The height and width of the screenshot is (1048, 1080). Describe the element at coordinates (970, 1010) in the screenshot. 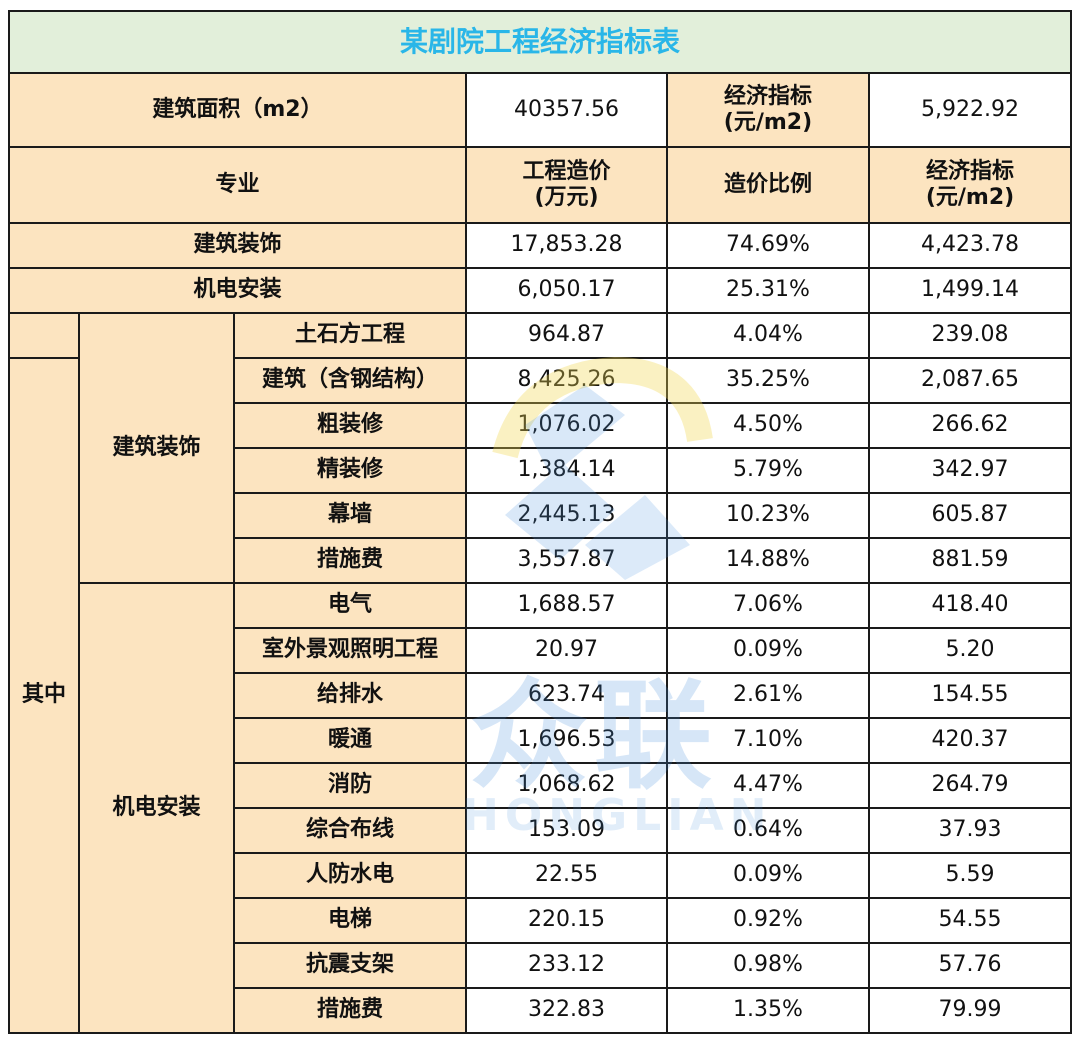

I see `item-index: 79.99` at that location.